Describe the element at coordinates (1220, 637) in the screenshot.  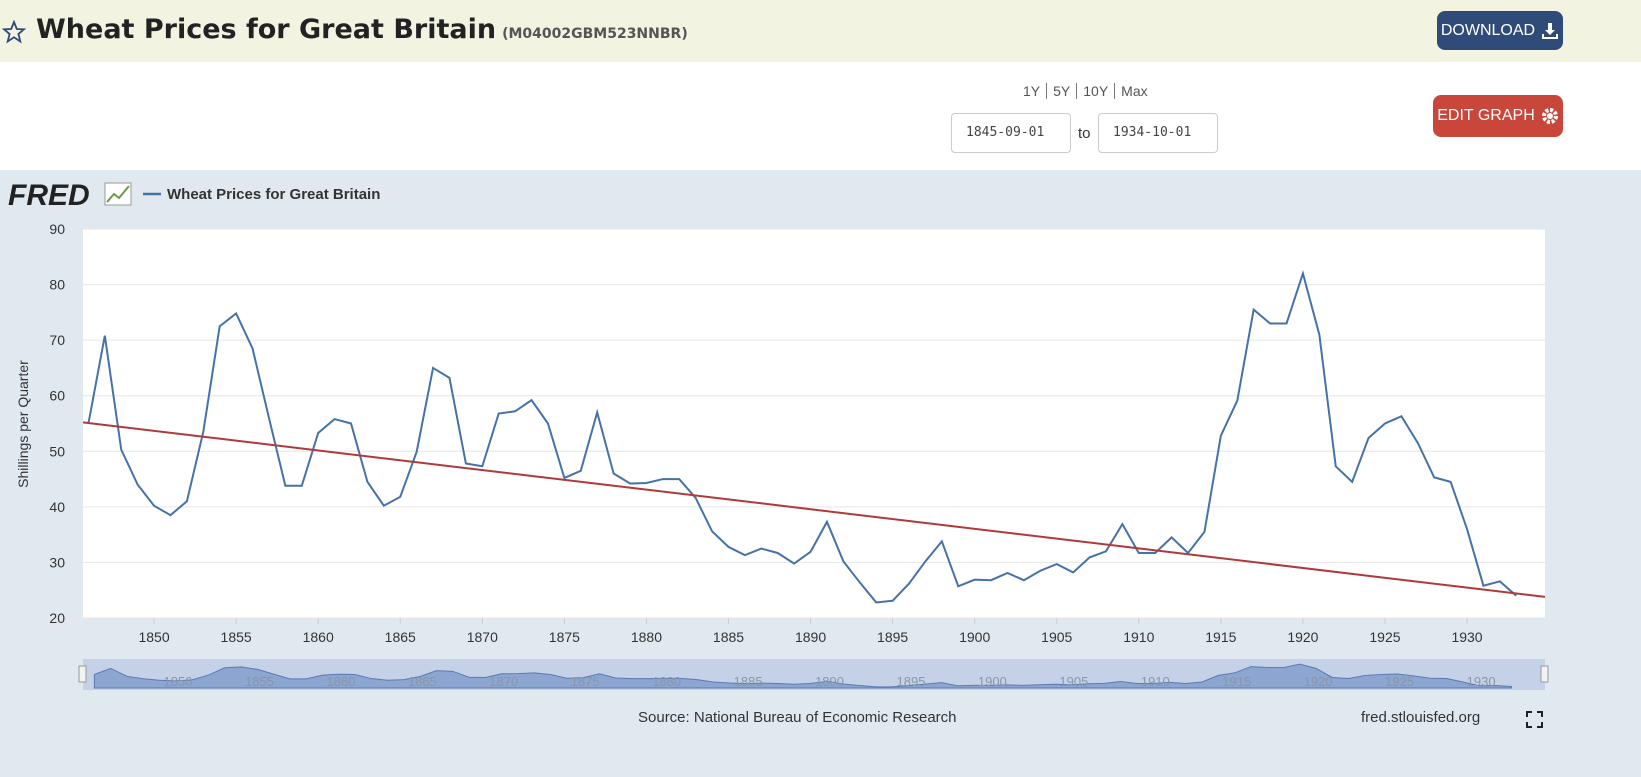
I see `x-tick-label: 1915` at that location.